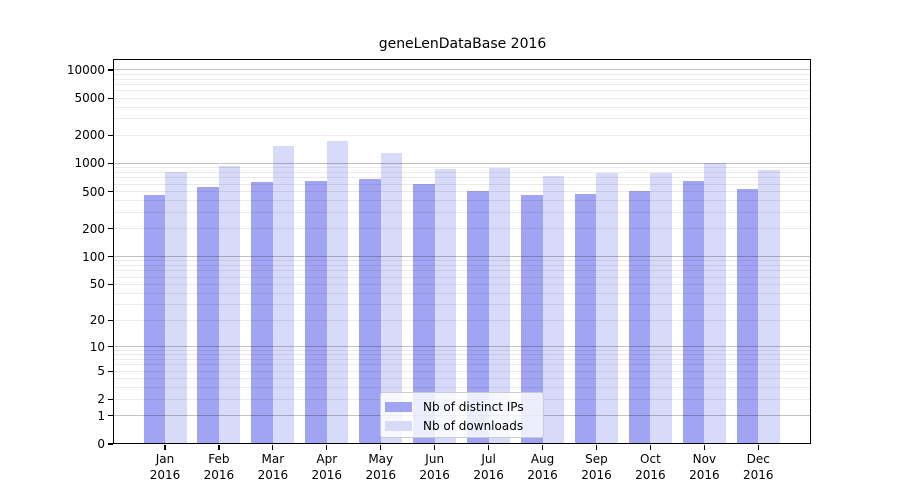 This screenshot has height=500, width=900. What do you see at coordinates (93, 256) in the screenshot?
I see `y-tick-label: 100` at bounding box center [93, 256].